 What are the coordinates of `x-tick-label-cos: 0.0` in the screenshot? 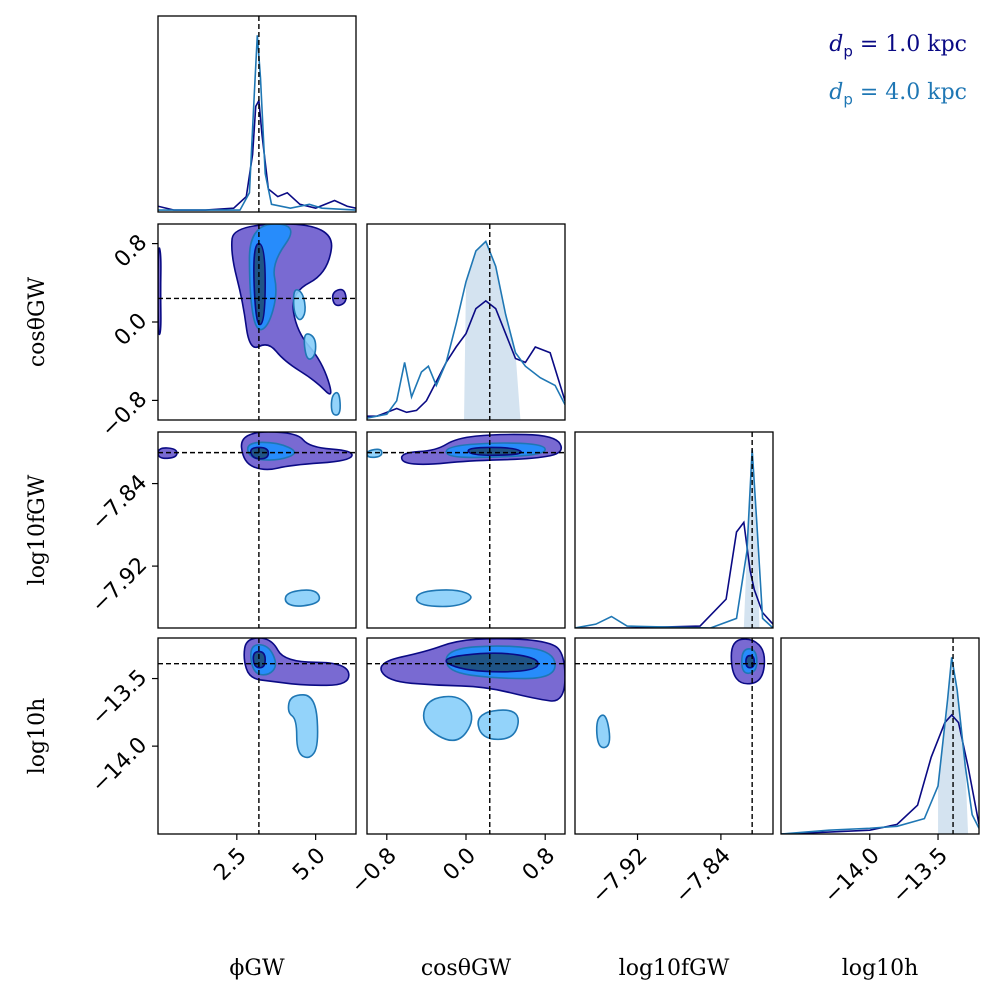 It's located at (460, 864).